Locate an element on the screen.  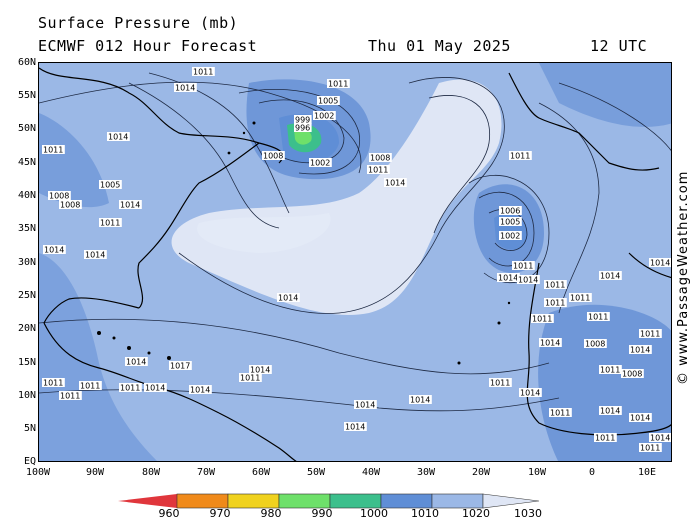
colorbar-label: 1010 is located at coordinates (425, 513).